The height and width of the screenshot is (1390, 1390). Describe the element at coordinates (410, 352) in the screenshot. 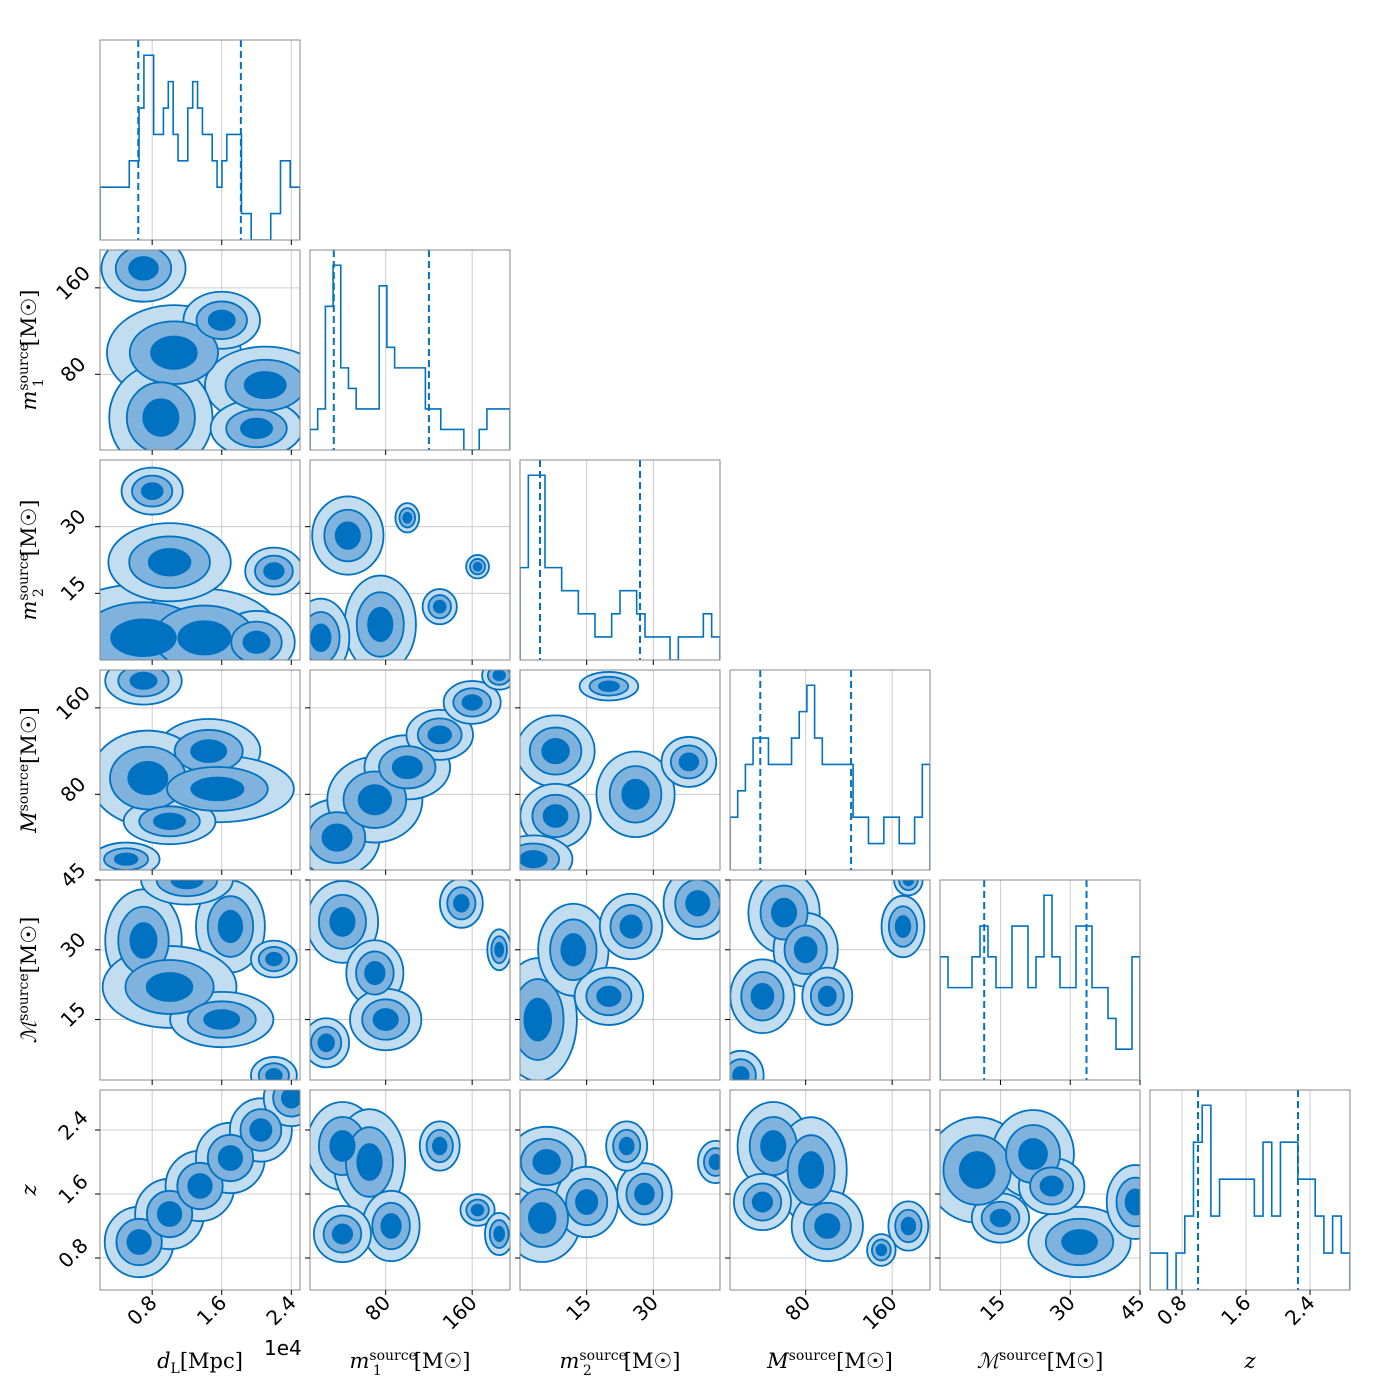

I see `panel-m1-m1` at that location.